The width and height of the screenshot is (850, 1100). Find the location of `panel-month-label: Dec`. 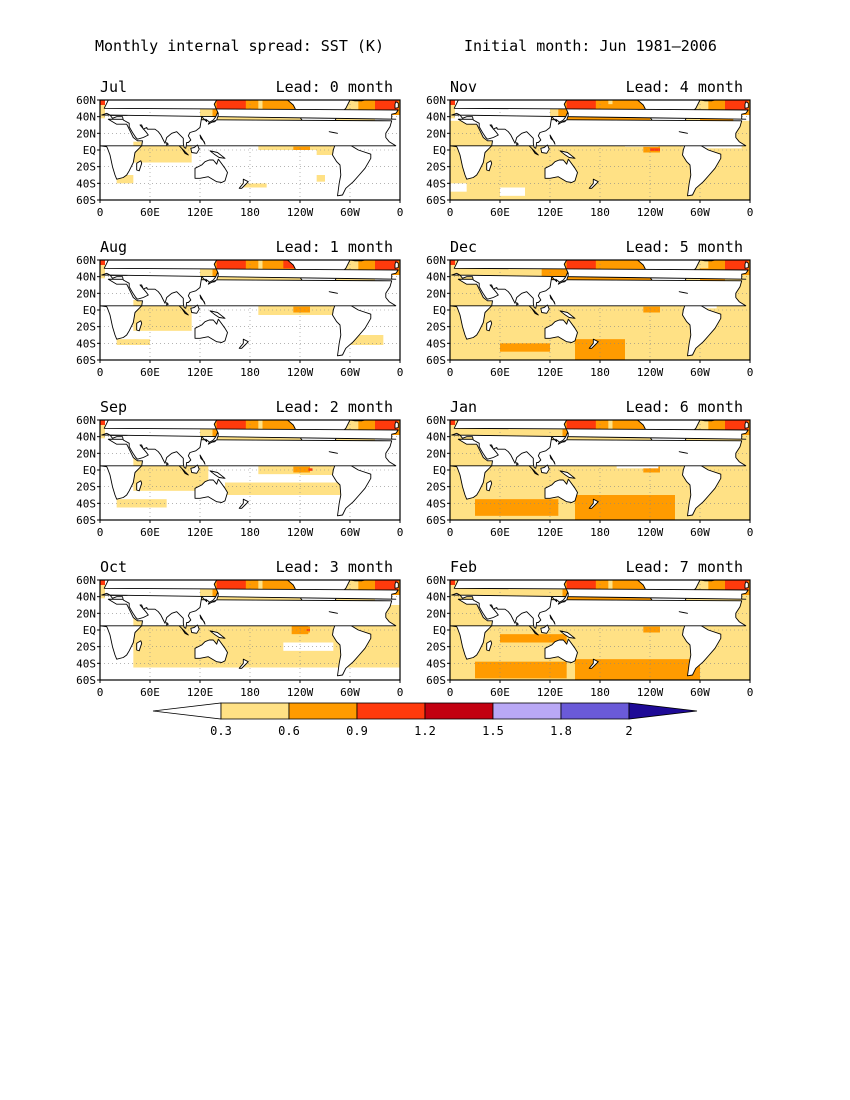

panel-month-label: Dec is located at coordinates (463, 247).